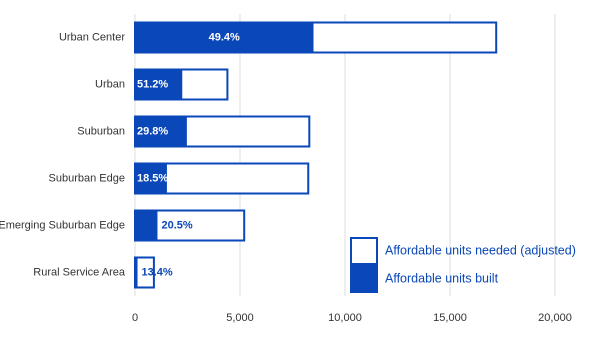  I want to click on x-tick-label: 0, so click(135, 318).